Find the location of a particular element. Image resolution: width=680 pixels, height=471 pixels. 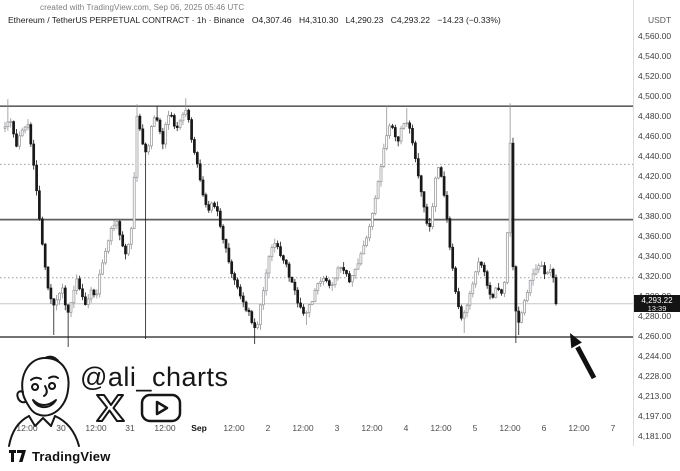

price-axis-label: 4,540.00 is located at coordinates (655, 56).